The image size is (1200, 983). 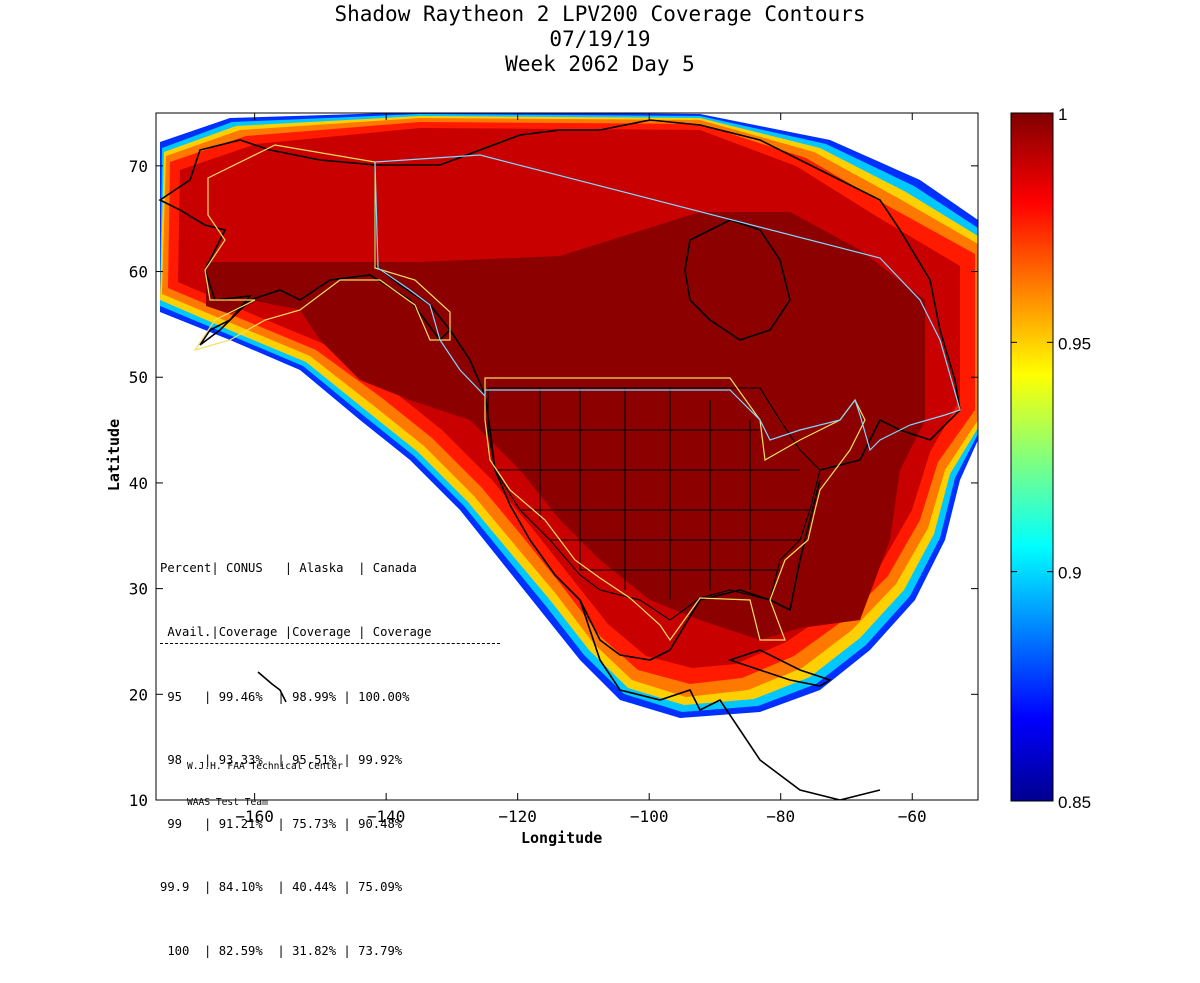 What do you see at coordinates (562, 838) in the screenshot?
I see `x-axis-title: Longitude` at bounding box center [562, 838].